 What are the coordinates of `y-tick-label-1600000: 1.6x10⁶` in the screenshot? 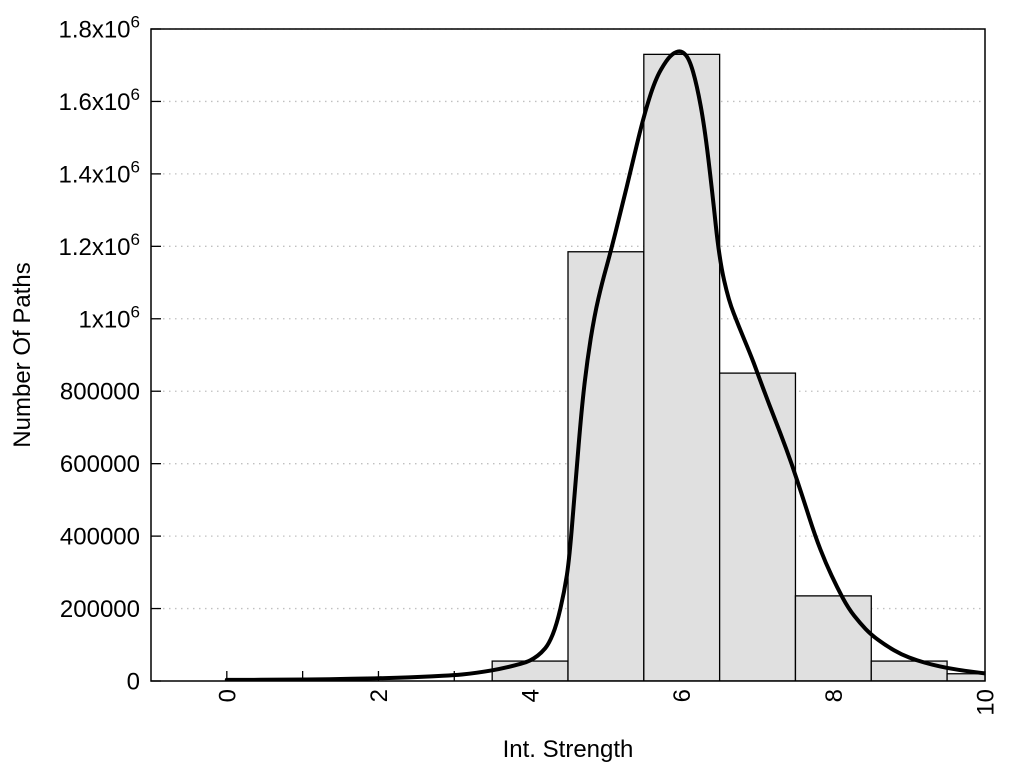 It's located at (99, 100).